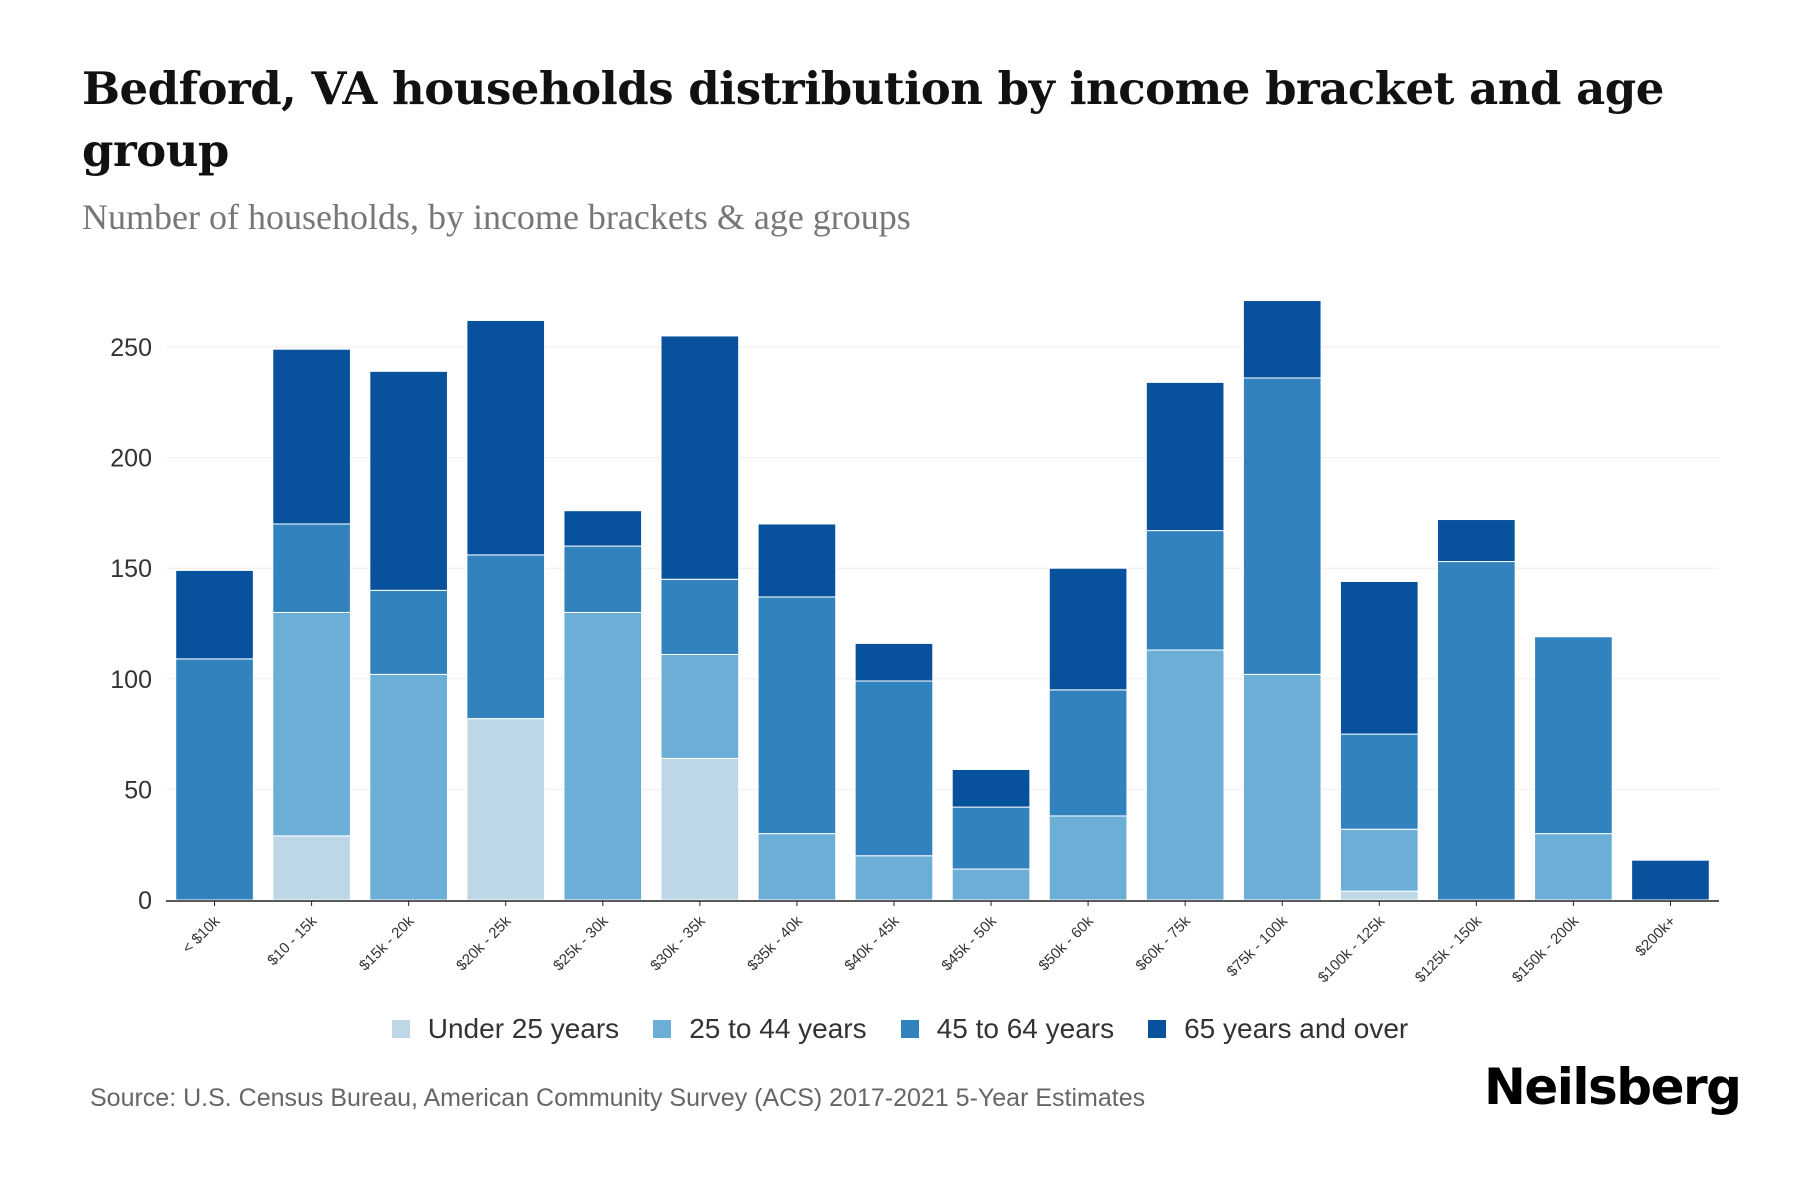  I want to click on x-tick-label: $125k - 150k, so click(1449, 949).